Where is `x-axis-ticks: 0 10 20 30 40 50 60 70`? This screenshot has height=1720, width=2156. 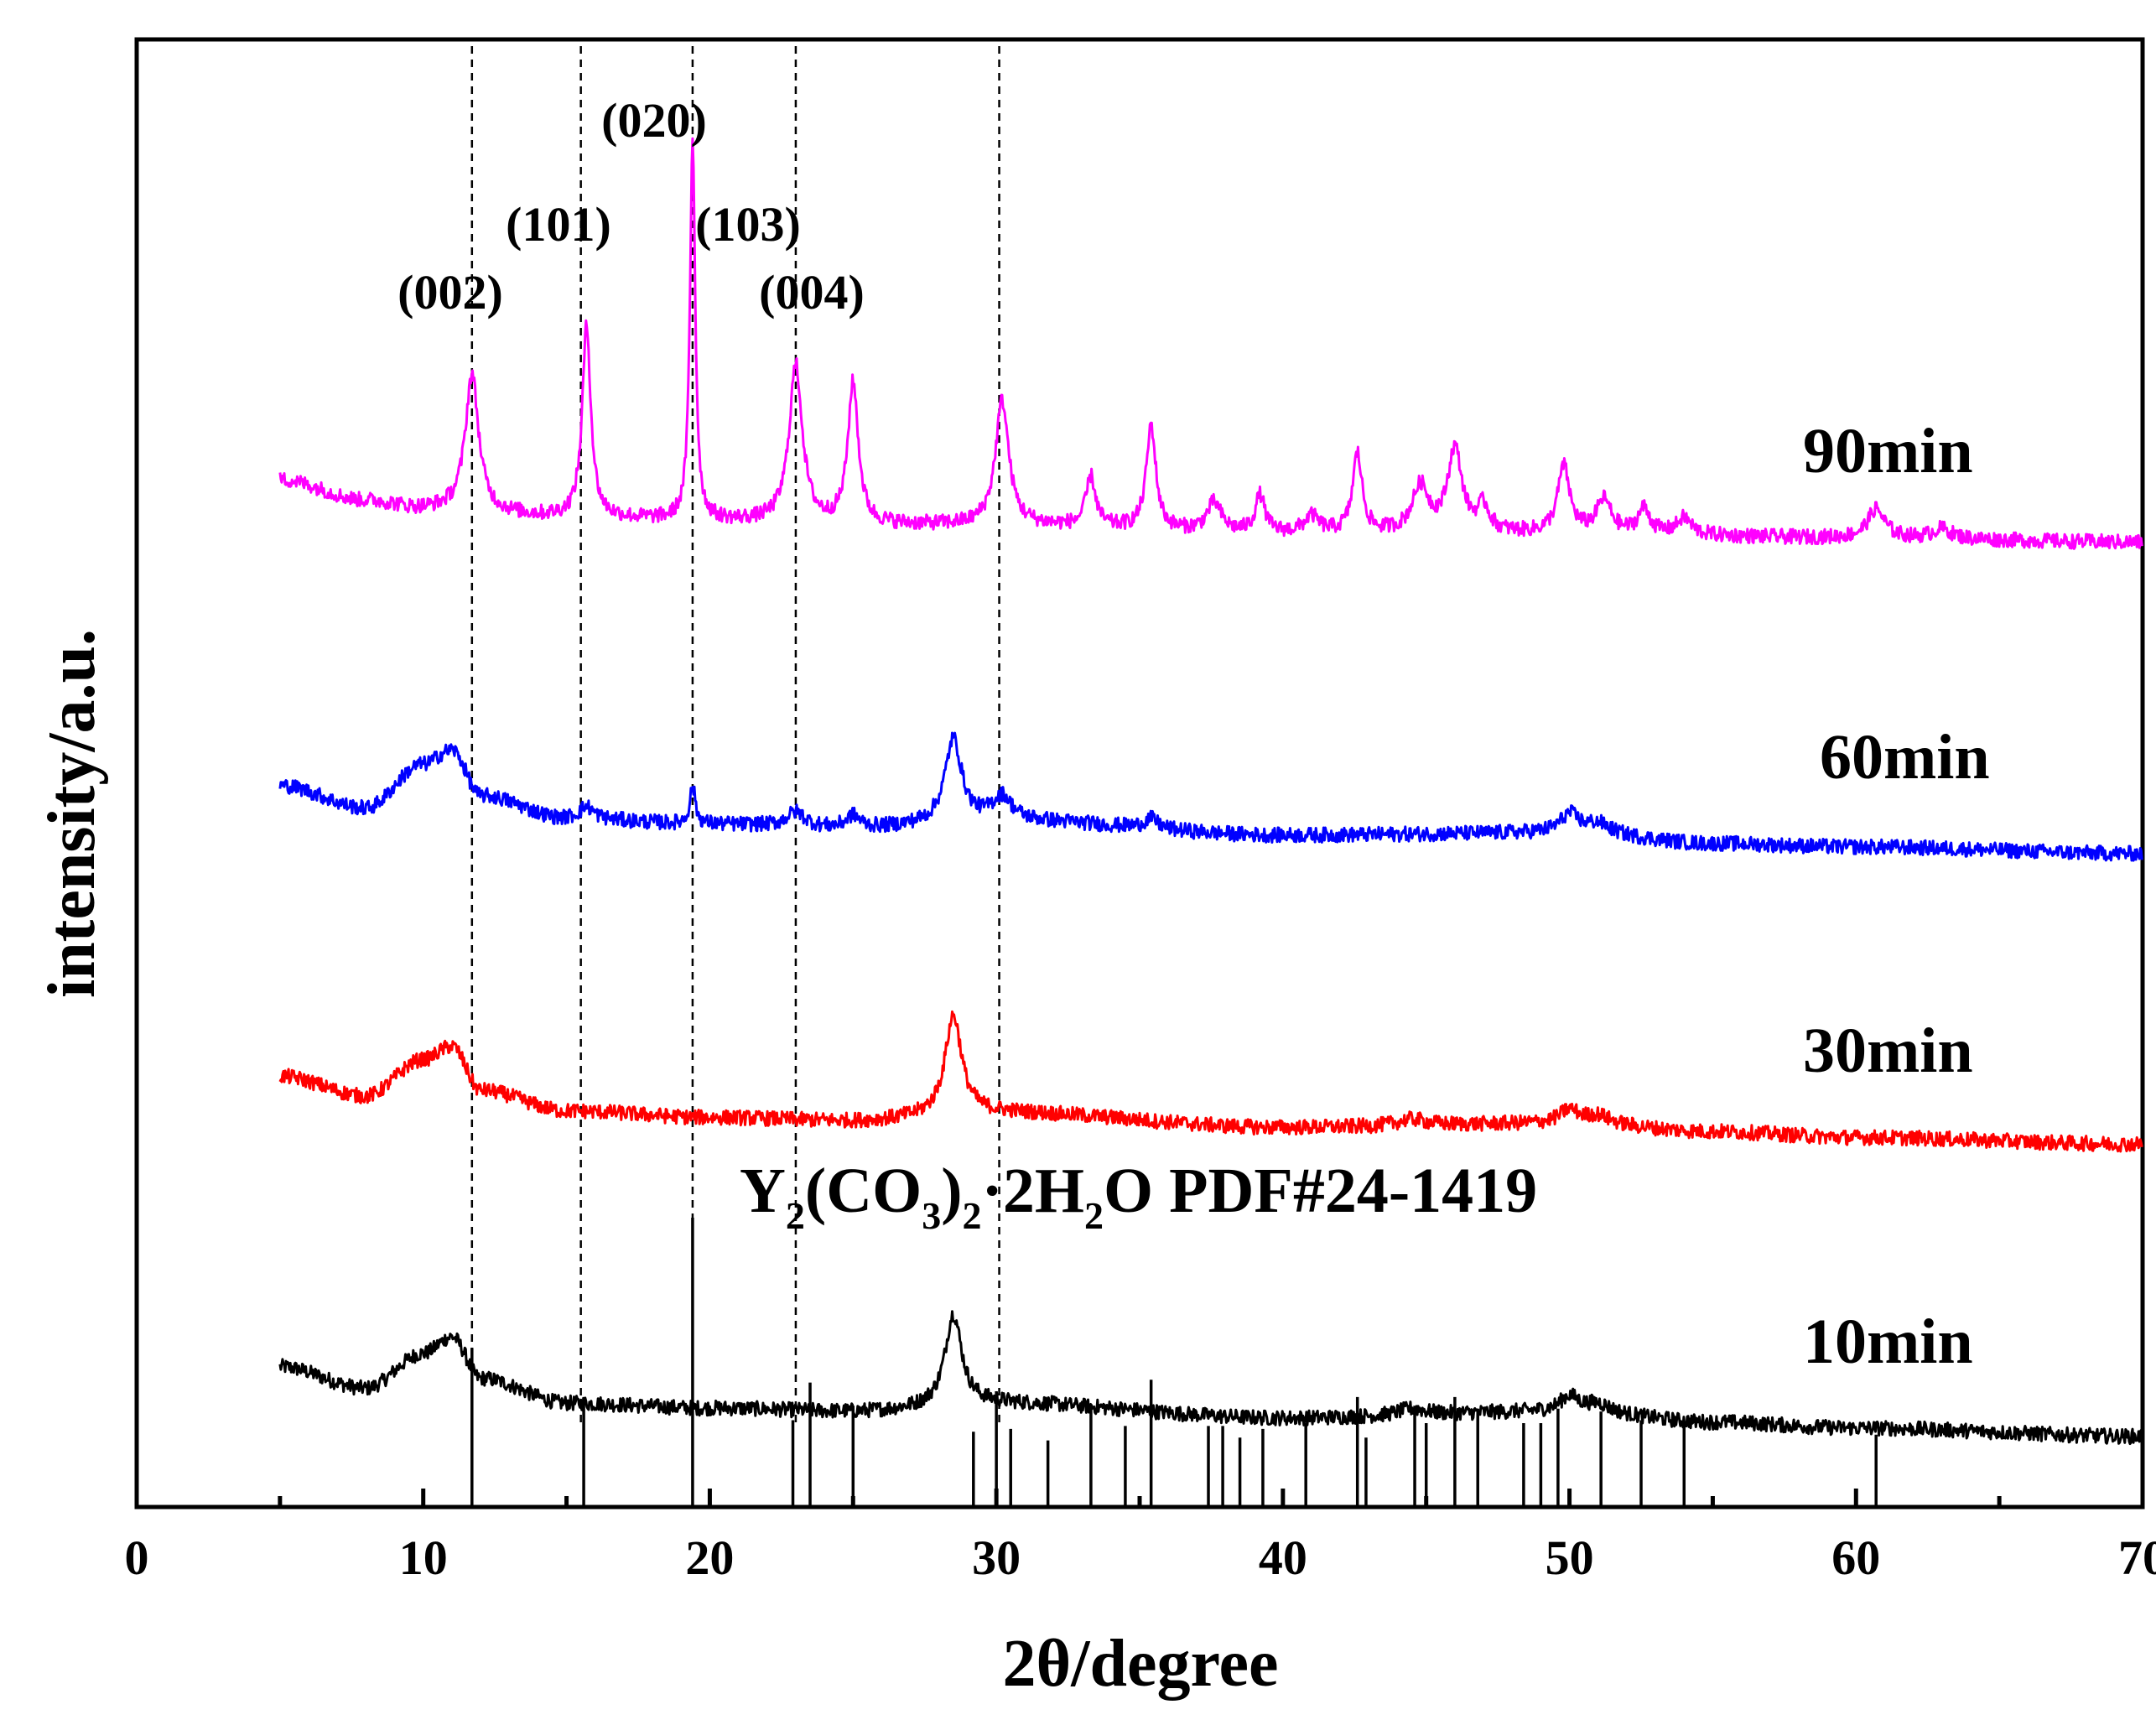 x-axis-ticks: 0 10 20 30 40 50 60 70 is located at coordinates (1140, 1537).